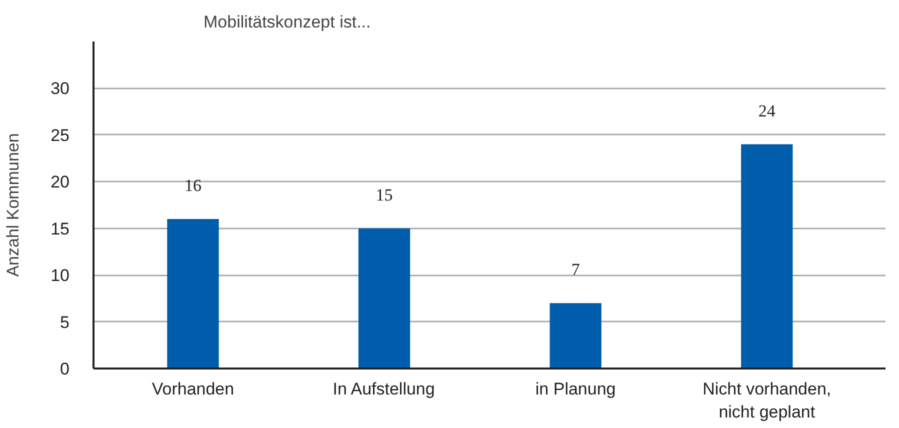 This screenshot has width=899, height=428. Describe the element at coordinates (60, 135) in the screenshot. I see `y-tick-label: 25` at that location.